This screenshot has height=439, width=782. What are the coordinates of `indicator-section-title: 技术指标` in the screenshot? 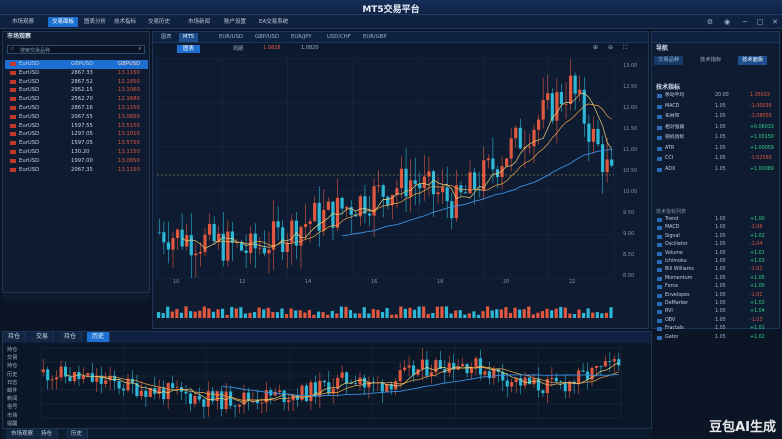 It's located at (668, 87).